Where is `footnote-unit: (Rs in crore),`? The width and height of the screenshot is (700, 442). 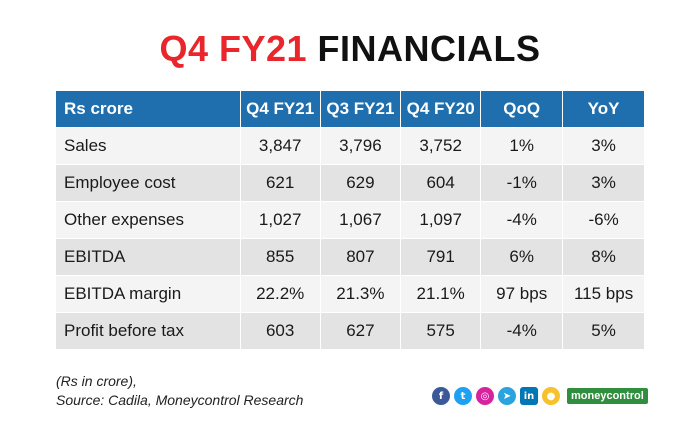 footnote-unit: (Rs in crore), is located at coordinates (96, 381).